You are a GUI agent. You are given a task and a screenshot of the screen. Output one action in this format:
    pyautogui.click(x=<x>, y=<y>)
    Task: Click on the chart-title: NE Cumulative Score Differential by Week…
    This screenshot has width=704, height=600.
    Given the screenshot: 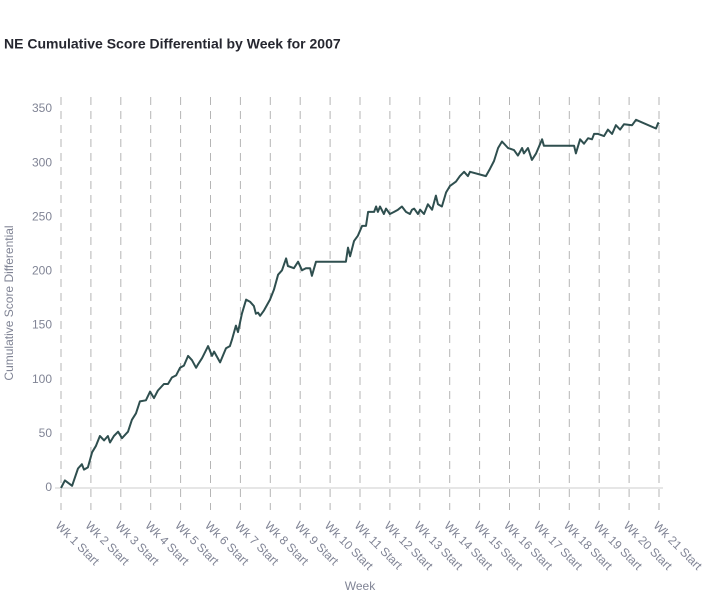 What is the action you would take?
    pyautogui.click(x=172, y=44)
    